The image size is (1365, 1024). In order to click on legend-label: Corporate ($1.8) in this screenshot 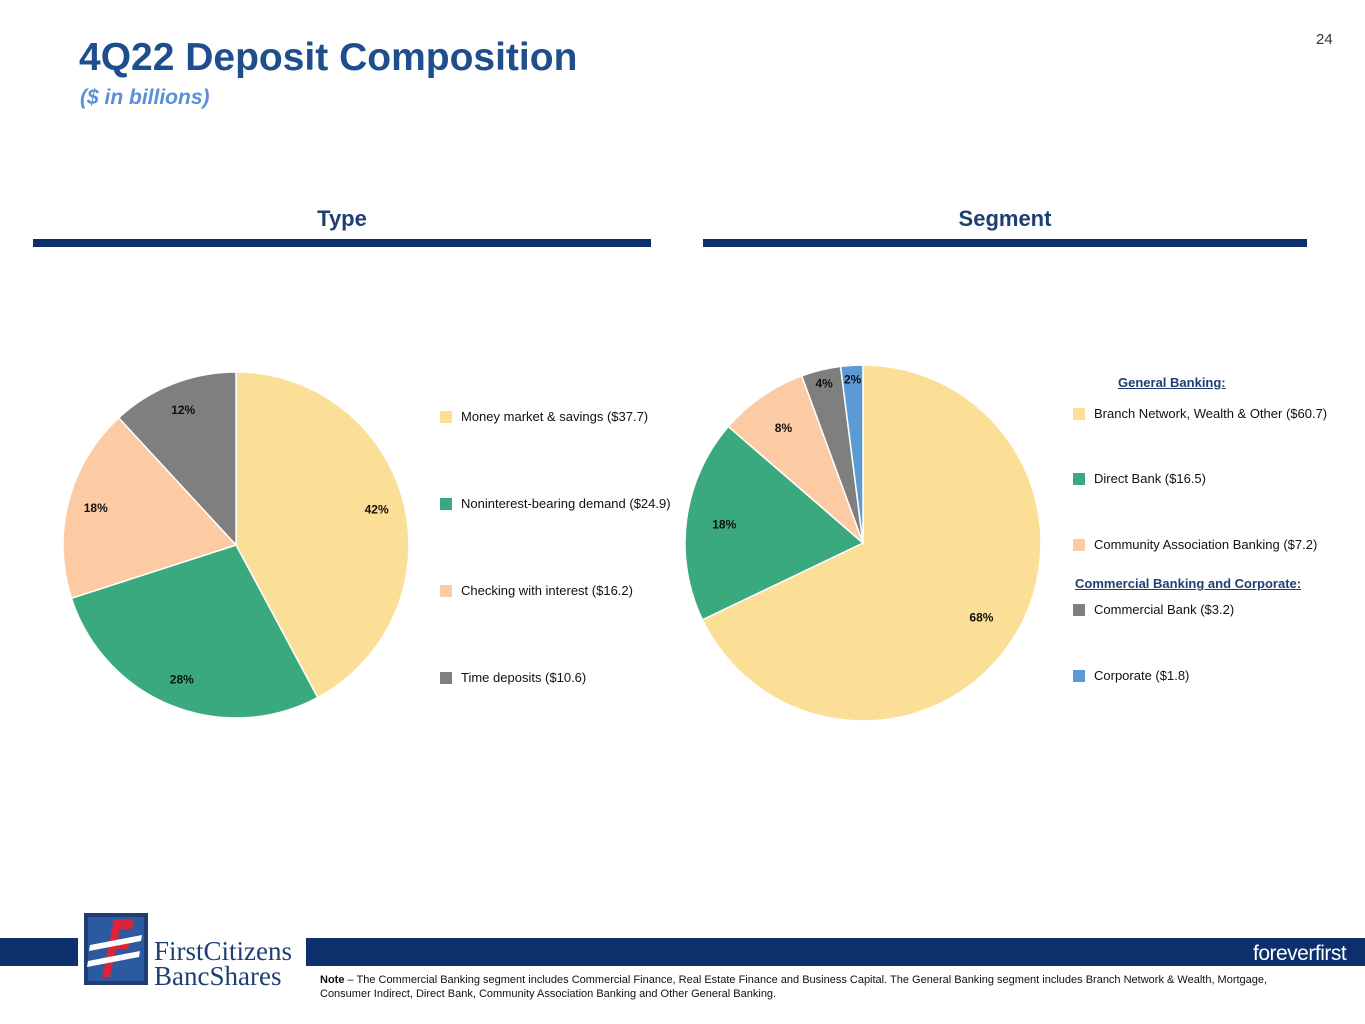, I will do `click(1142, 675)`.